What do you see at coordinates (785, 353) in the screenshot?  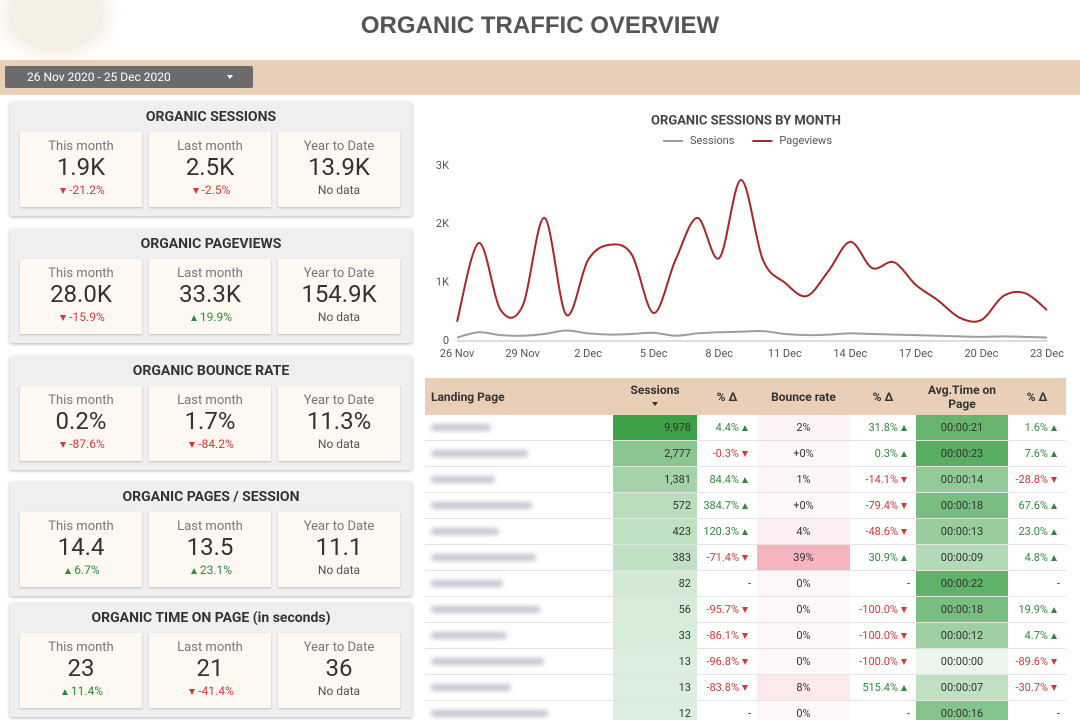 I see `x-tick-label: 11 Dec` at bounding box center [785, 353].